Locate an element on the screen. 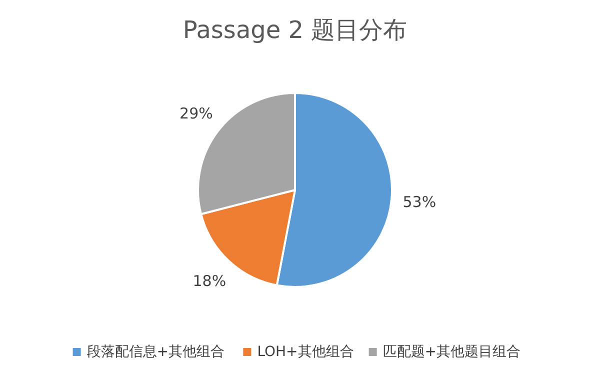 The width and height of the screenshot is (590, 380). data-label: 18% is located at coordinates (209, 281).